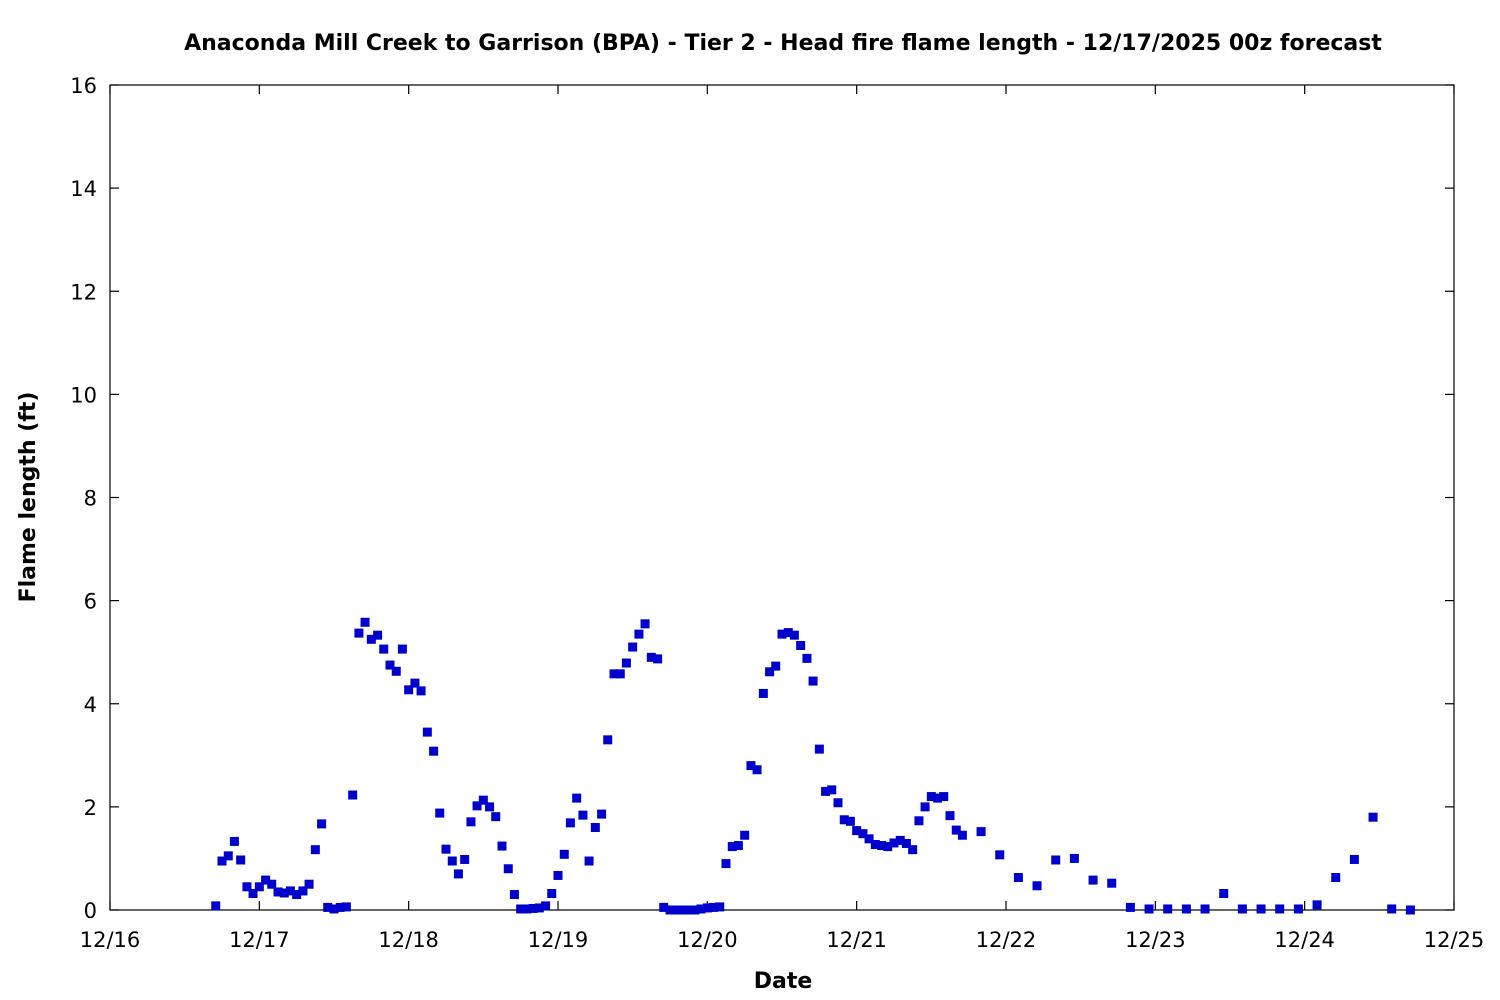 Image resolution: width=1500 pixels, height=1000 pixels. Describe the element at coordinates (1155, 940) in the screenshot. I see `x-tick-label: 12/23` at that location.